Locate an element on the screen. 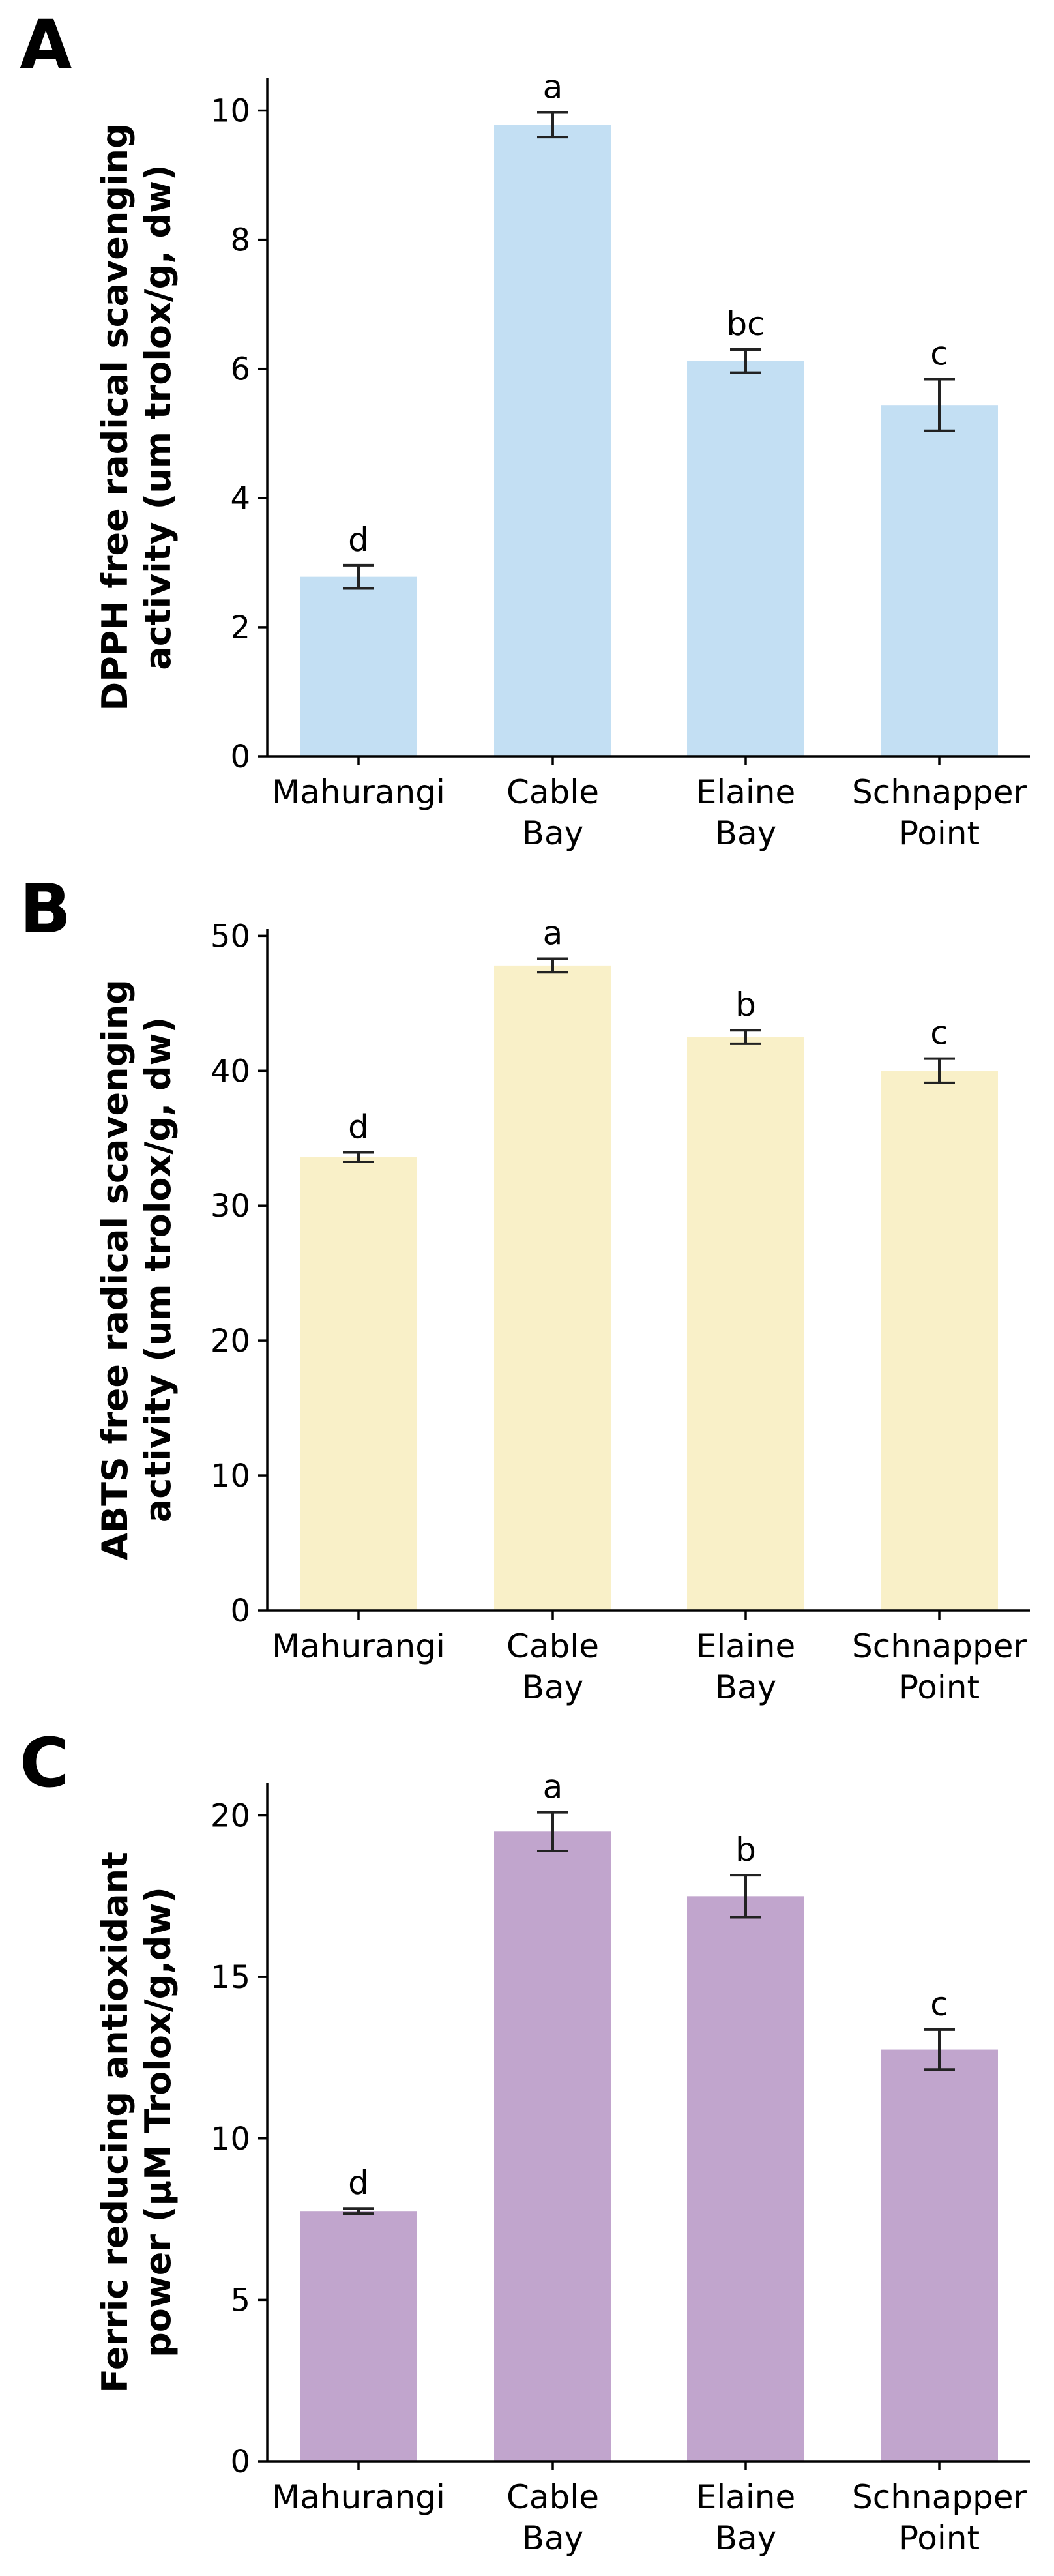  panel-a-x-tick-label-1: Cable Bay is located at coordinates (552, 812).